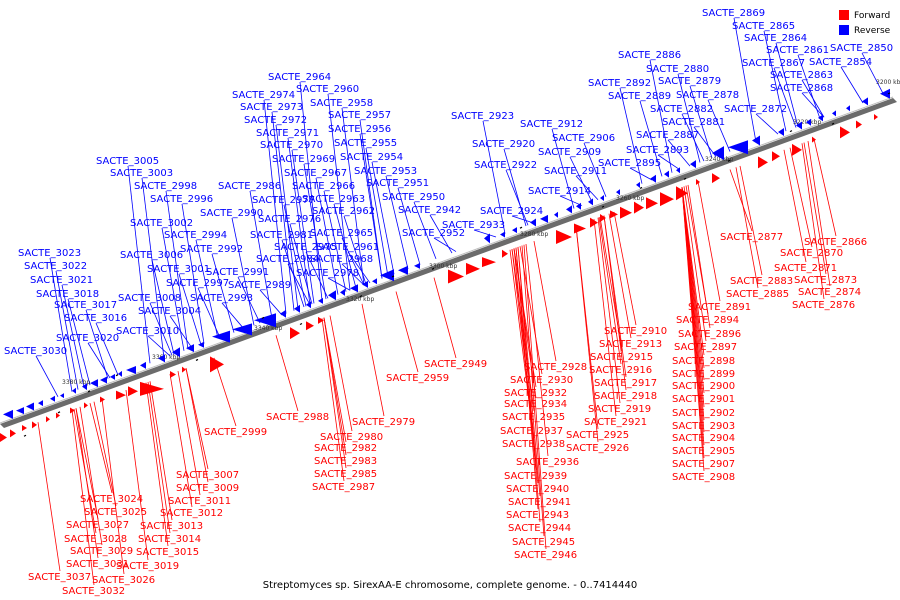 The image size is (900, 600). I want to click on reverse-gene-label: SACTE_3023, so click(49, 253).